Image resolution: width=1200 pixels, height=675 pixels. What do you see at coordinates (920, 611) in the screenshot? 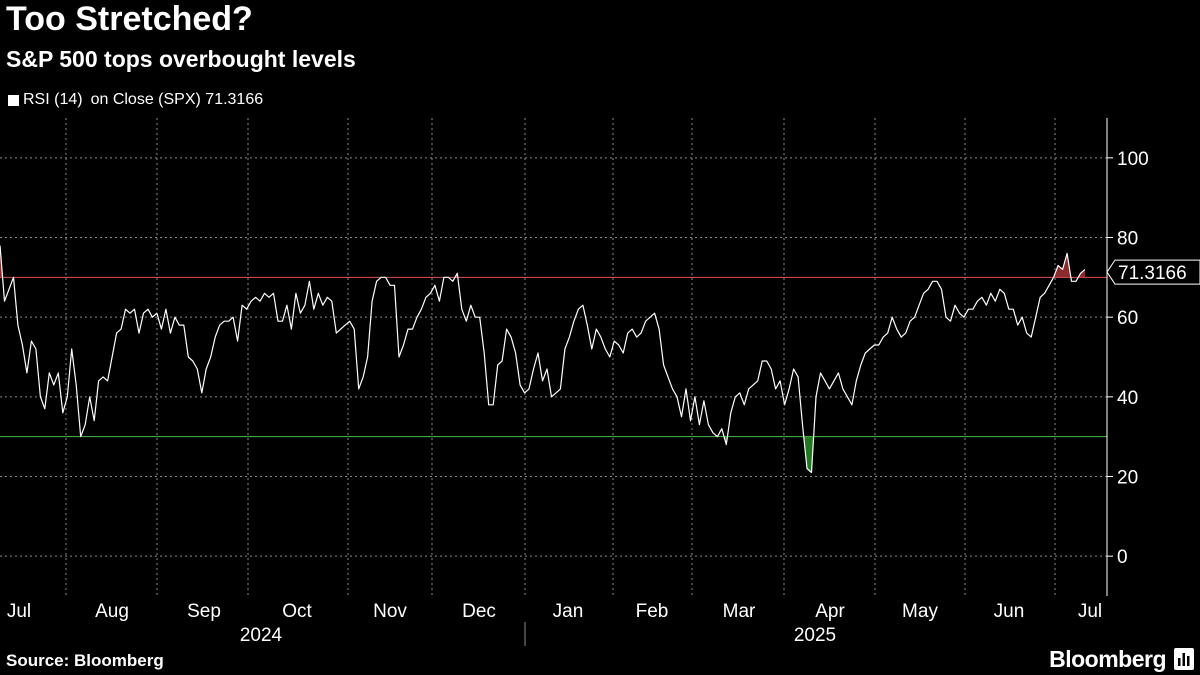
I see `x-month-label: May` at bounding box center [920, 611].